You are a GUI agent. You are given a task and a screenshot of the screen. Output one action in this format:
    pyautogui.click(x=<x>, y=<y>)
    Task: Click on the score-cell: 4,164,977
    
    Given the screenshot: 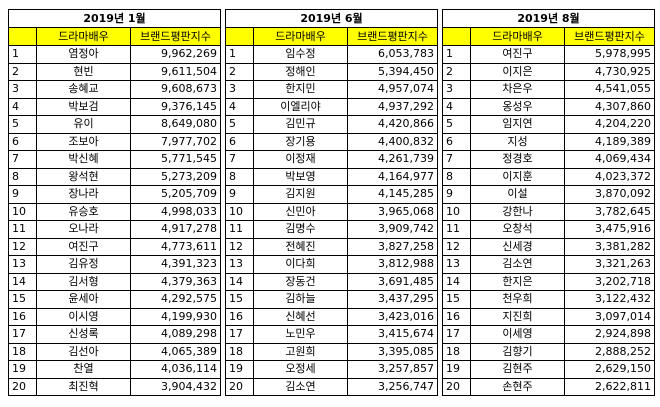 What is the action you would take?
    pyautogui.click(x=392, y=176)
    